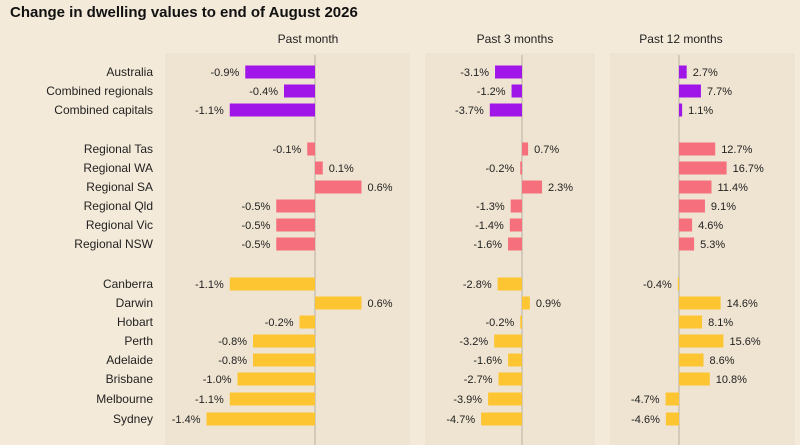 The height and width of the screenshot is (445, 800). What do you see at coordinates (118, 206) in the screenshot?
I see `category-label: Regional Qld` at bounding box center [118, 206].